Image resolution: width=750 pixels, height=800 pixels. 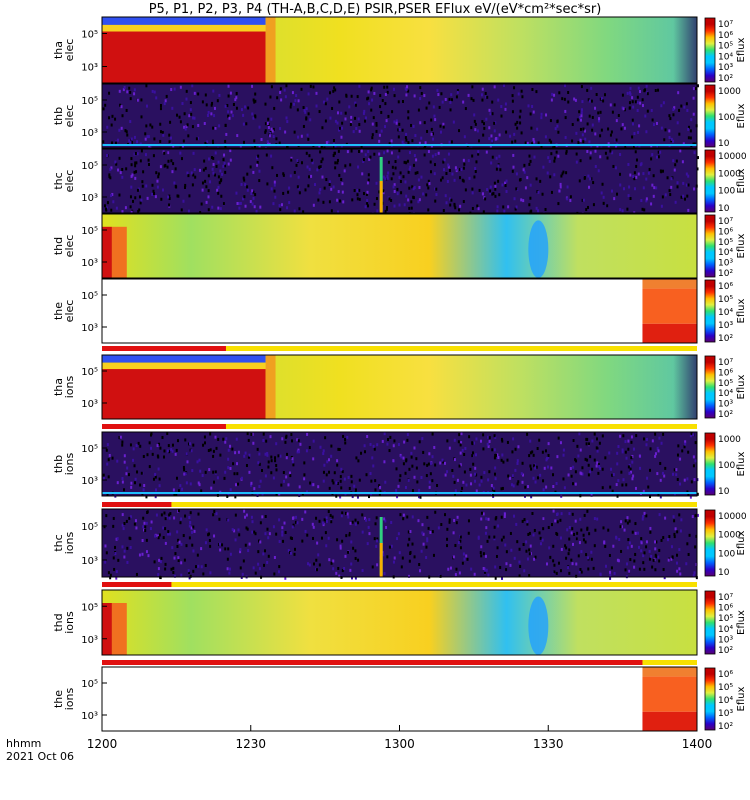 I want to click on panel-probe-label: tha, so click(x=58, y=50).